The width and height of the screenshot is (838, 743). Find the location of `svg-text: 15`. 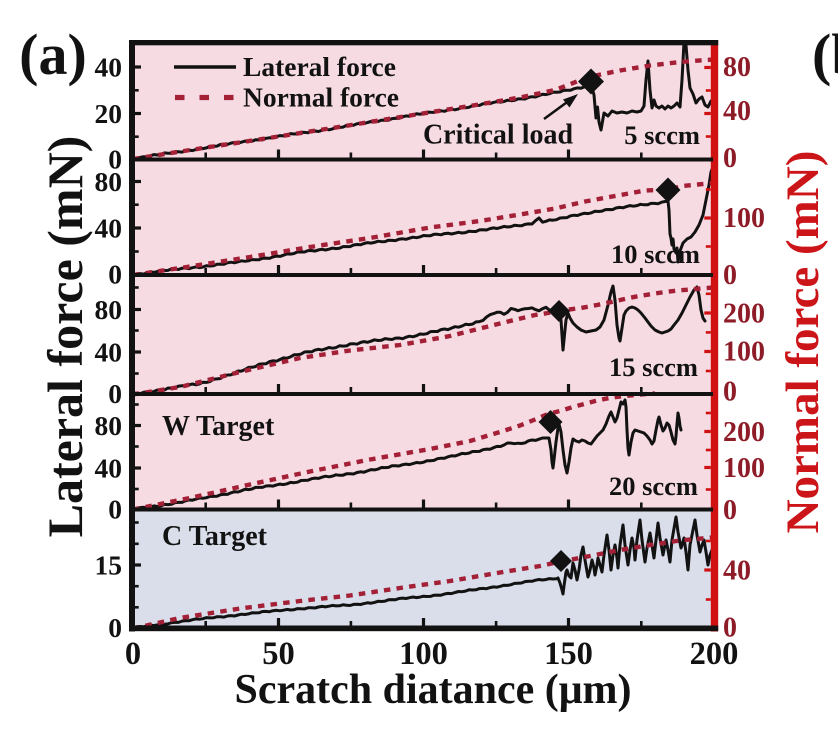

svg-text: 15 is located at coordinates (109, 565).